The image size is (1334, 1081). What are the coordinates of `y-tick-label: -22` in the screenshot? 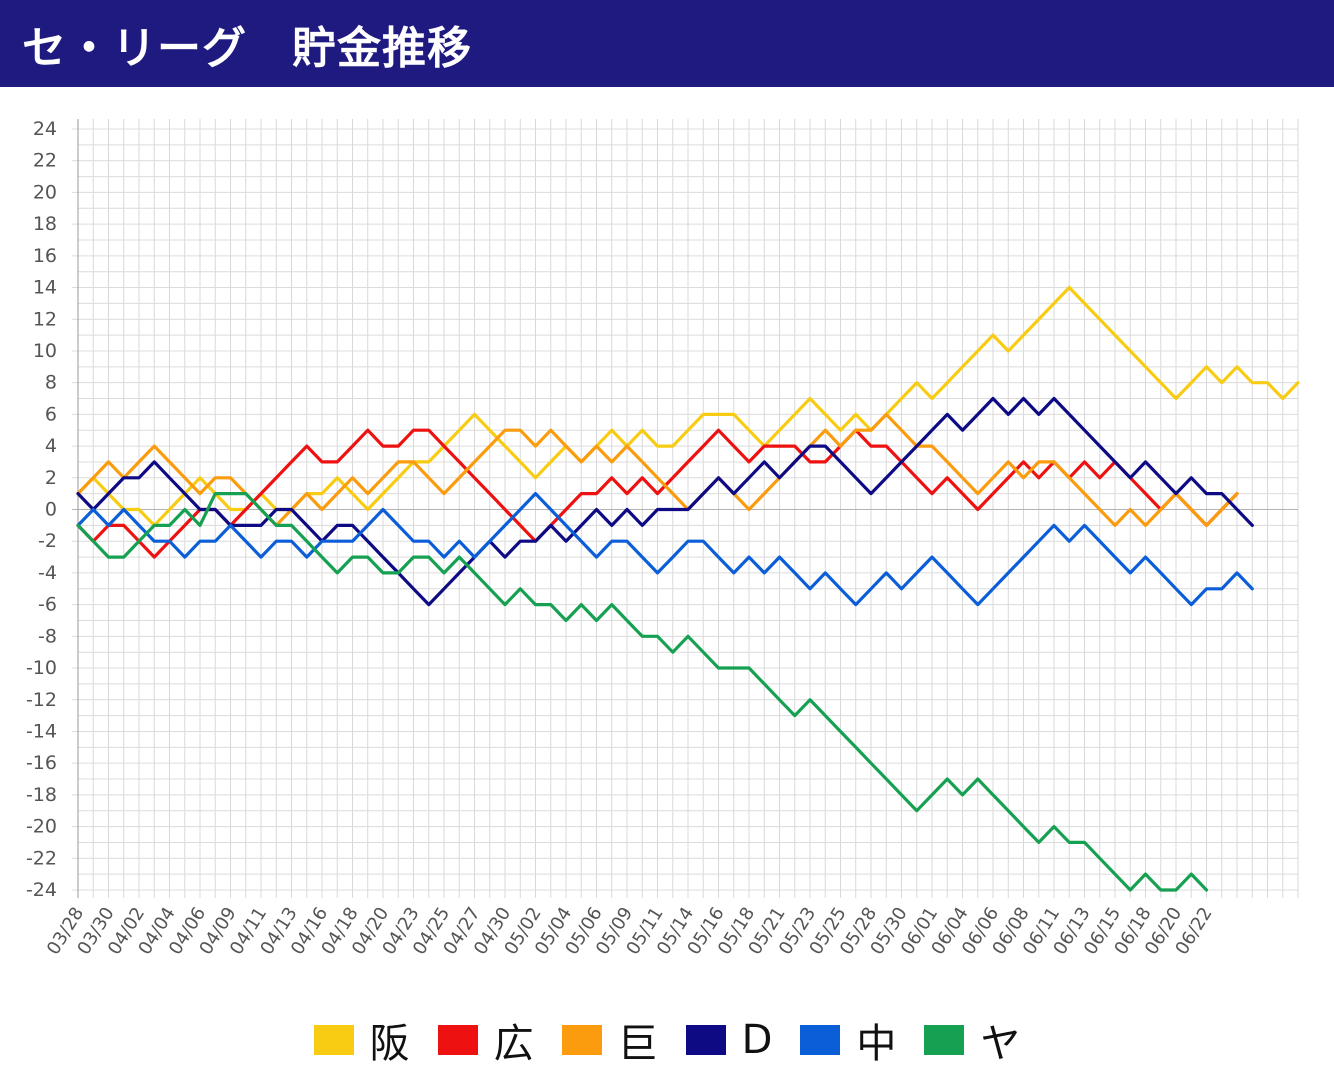 It's located at (41, 858).